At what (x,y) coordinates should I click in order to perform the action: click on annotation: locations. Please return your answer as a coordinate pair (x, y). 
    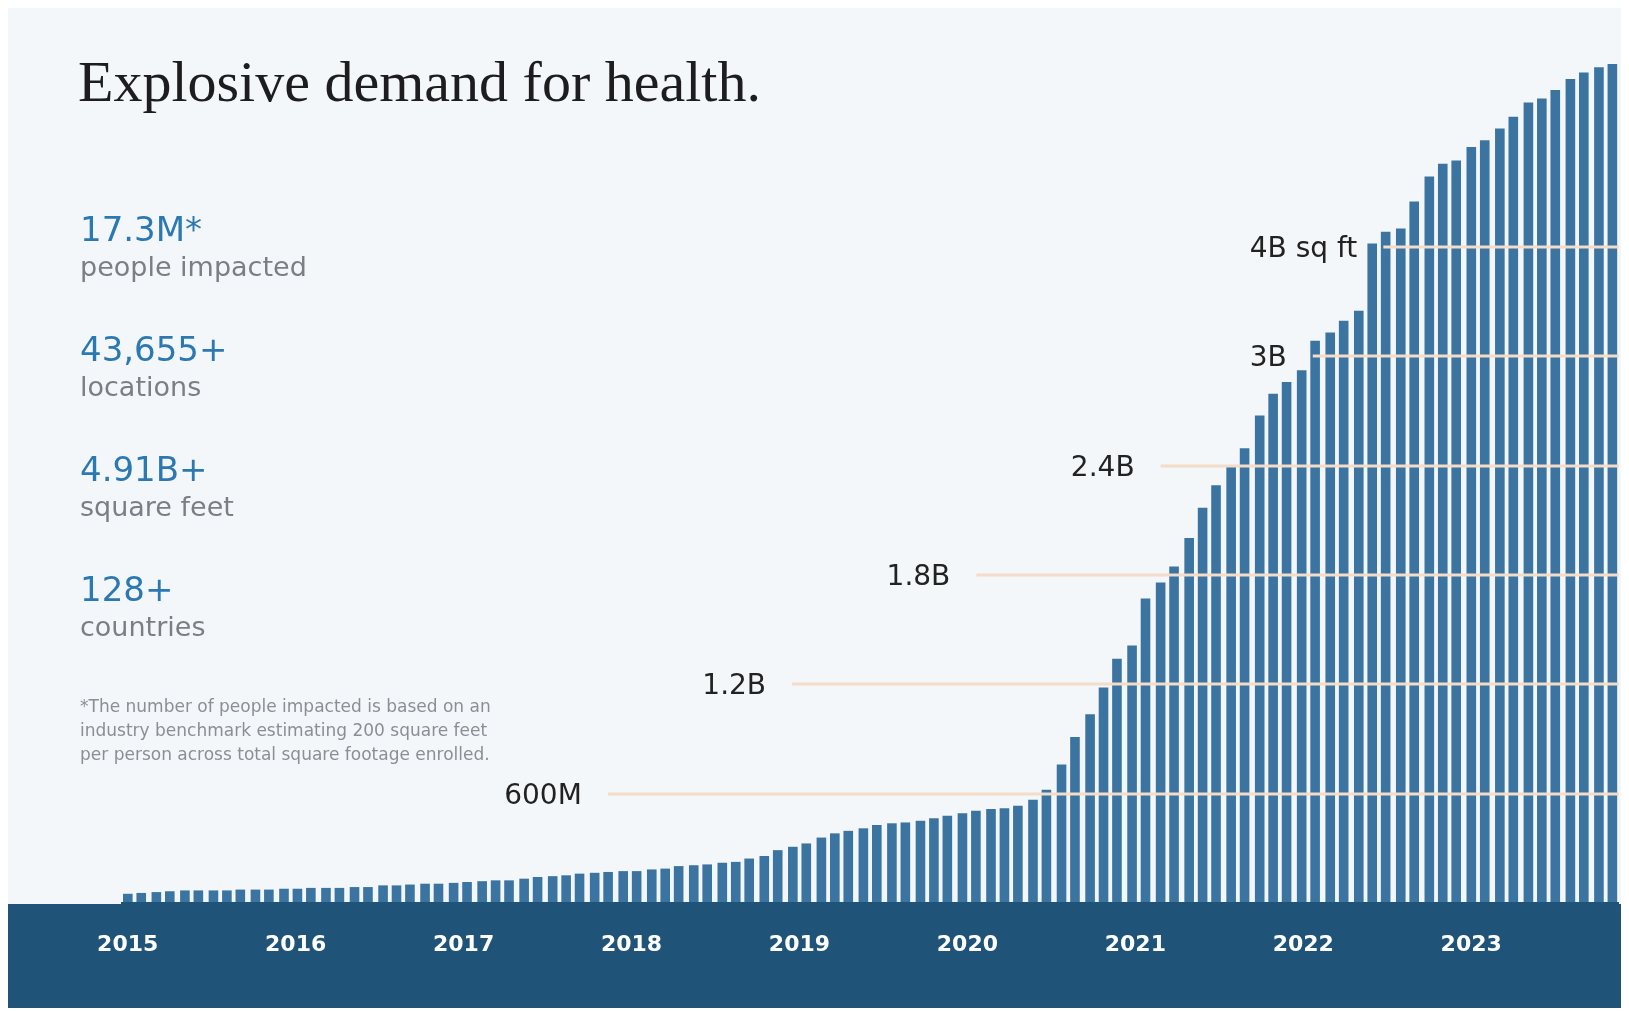
    Looking at the image, I should click on (141, 387).